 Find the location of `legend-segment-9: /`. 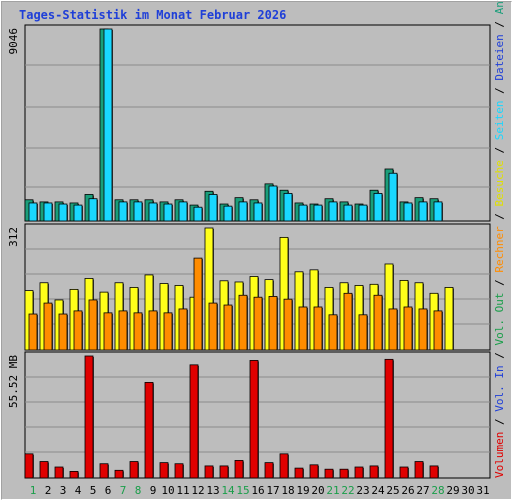

legend-segment-9: / is located at coordinates (499, 150).